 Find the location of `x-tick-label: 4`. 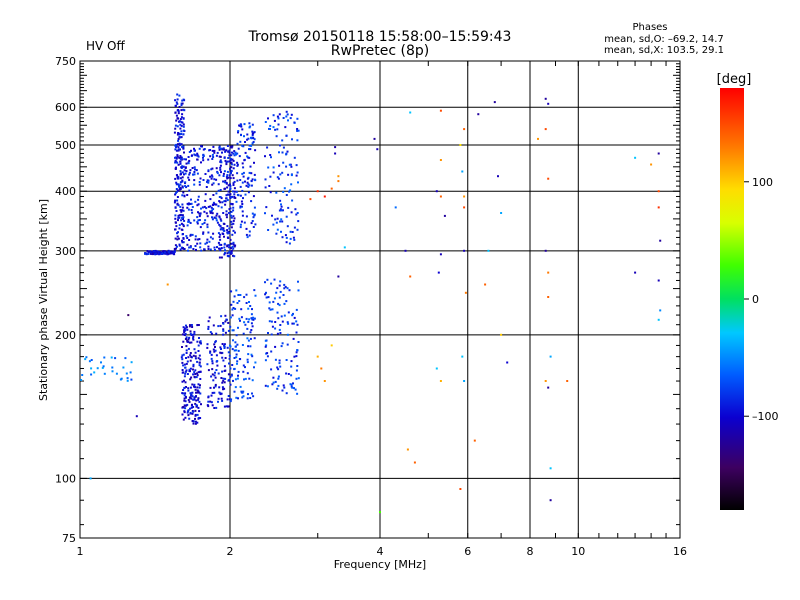

x-tick-label: 4 is located at coordinates (380, 551).